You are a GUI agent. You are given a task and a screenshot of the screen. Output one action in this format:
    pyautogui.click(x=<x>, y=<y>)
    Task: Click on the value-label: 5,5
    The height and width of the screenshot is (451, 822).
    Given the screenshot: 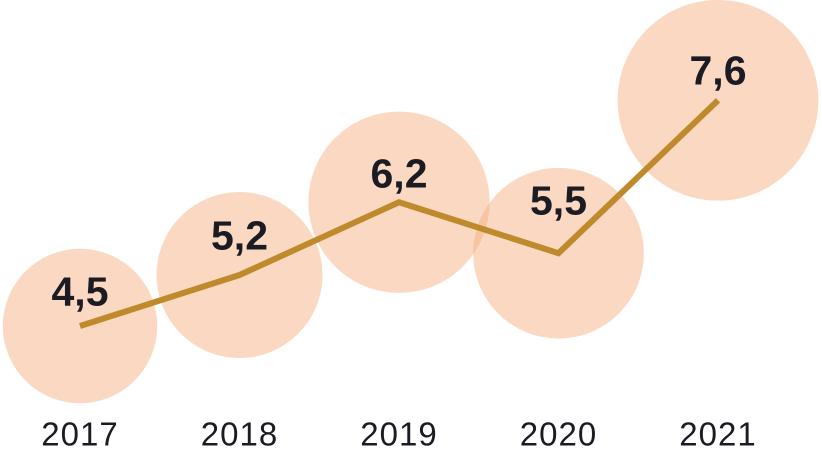 What is the action you would take?
    pyautogui.click(x=558, y=201)
    